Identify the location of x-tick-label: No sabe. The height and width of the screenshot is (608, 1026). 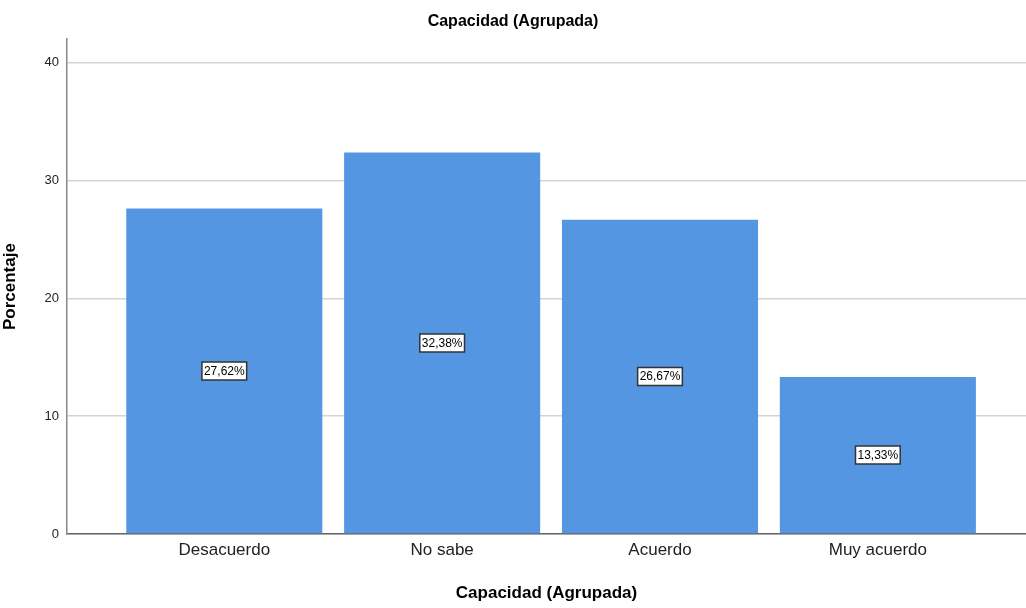
(442, 549).